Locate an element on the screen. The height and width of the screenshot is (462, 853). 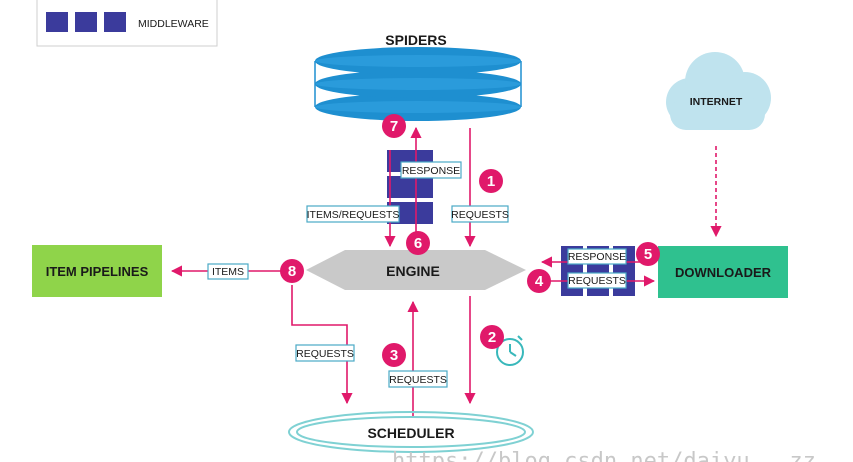
svg-text: 2 is located at coordinates (492, 337).